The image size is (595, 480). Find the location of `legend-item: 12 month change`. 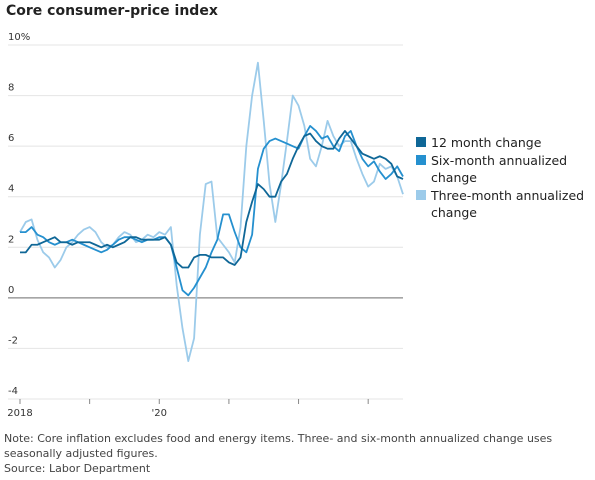

legend-item: 12 month change is located at coordinates (505, 142).